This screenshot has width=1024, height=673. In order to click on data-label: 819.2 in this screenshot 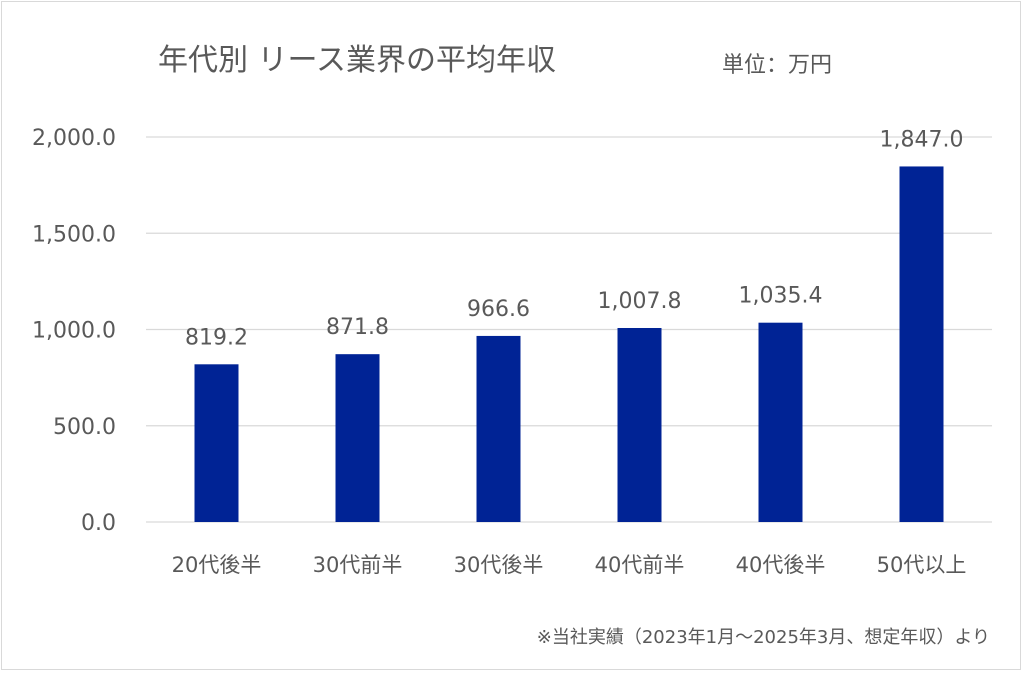, I will do `click(216, 337)`.